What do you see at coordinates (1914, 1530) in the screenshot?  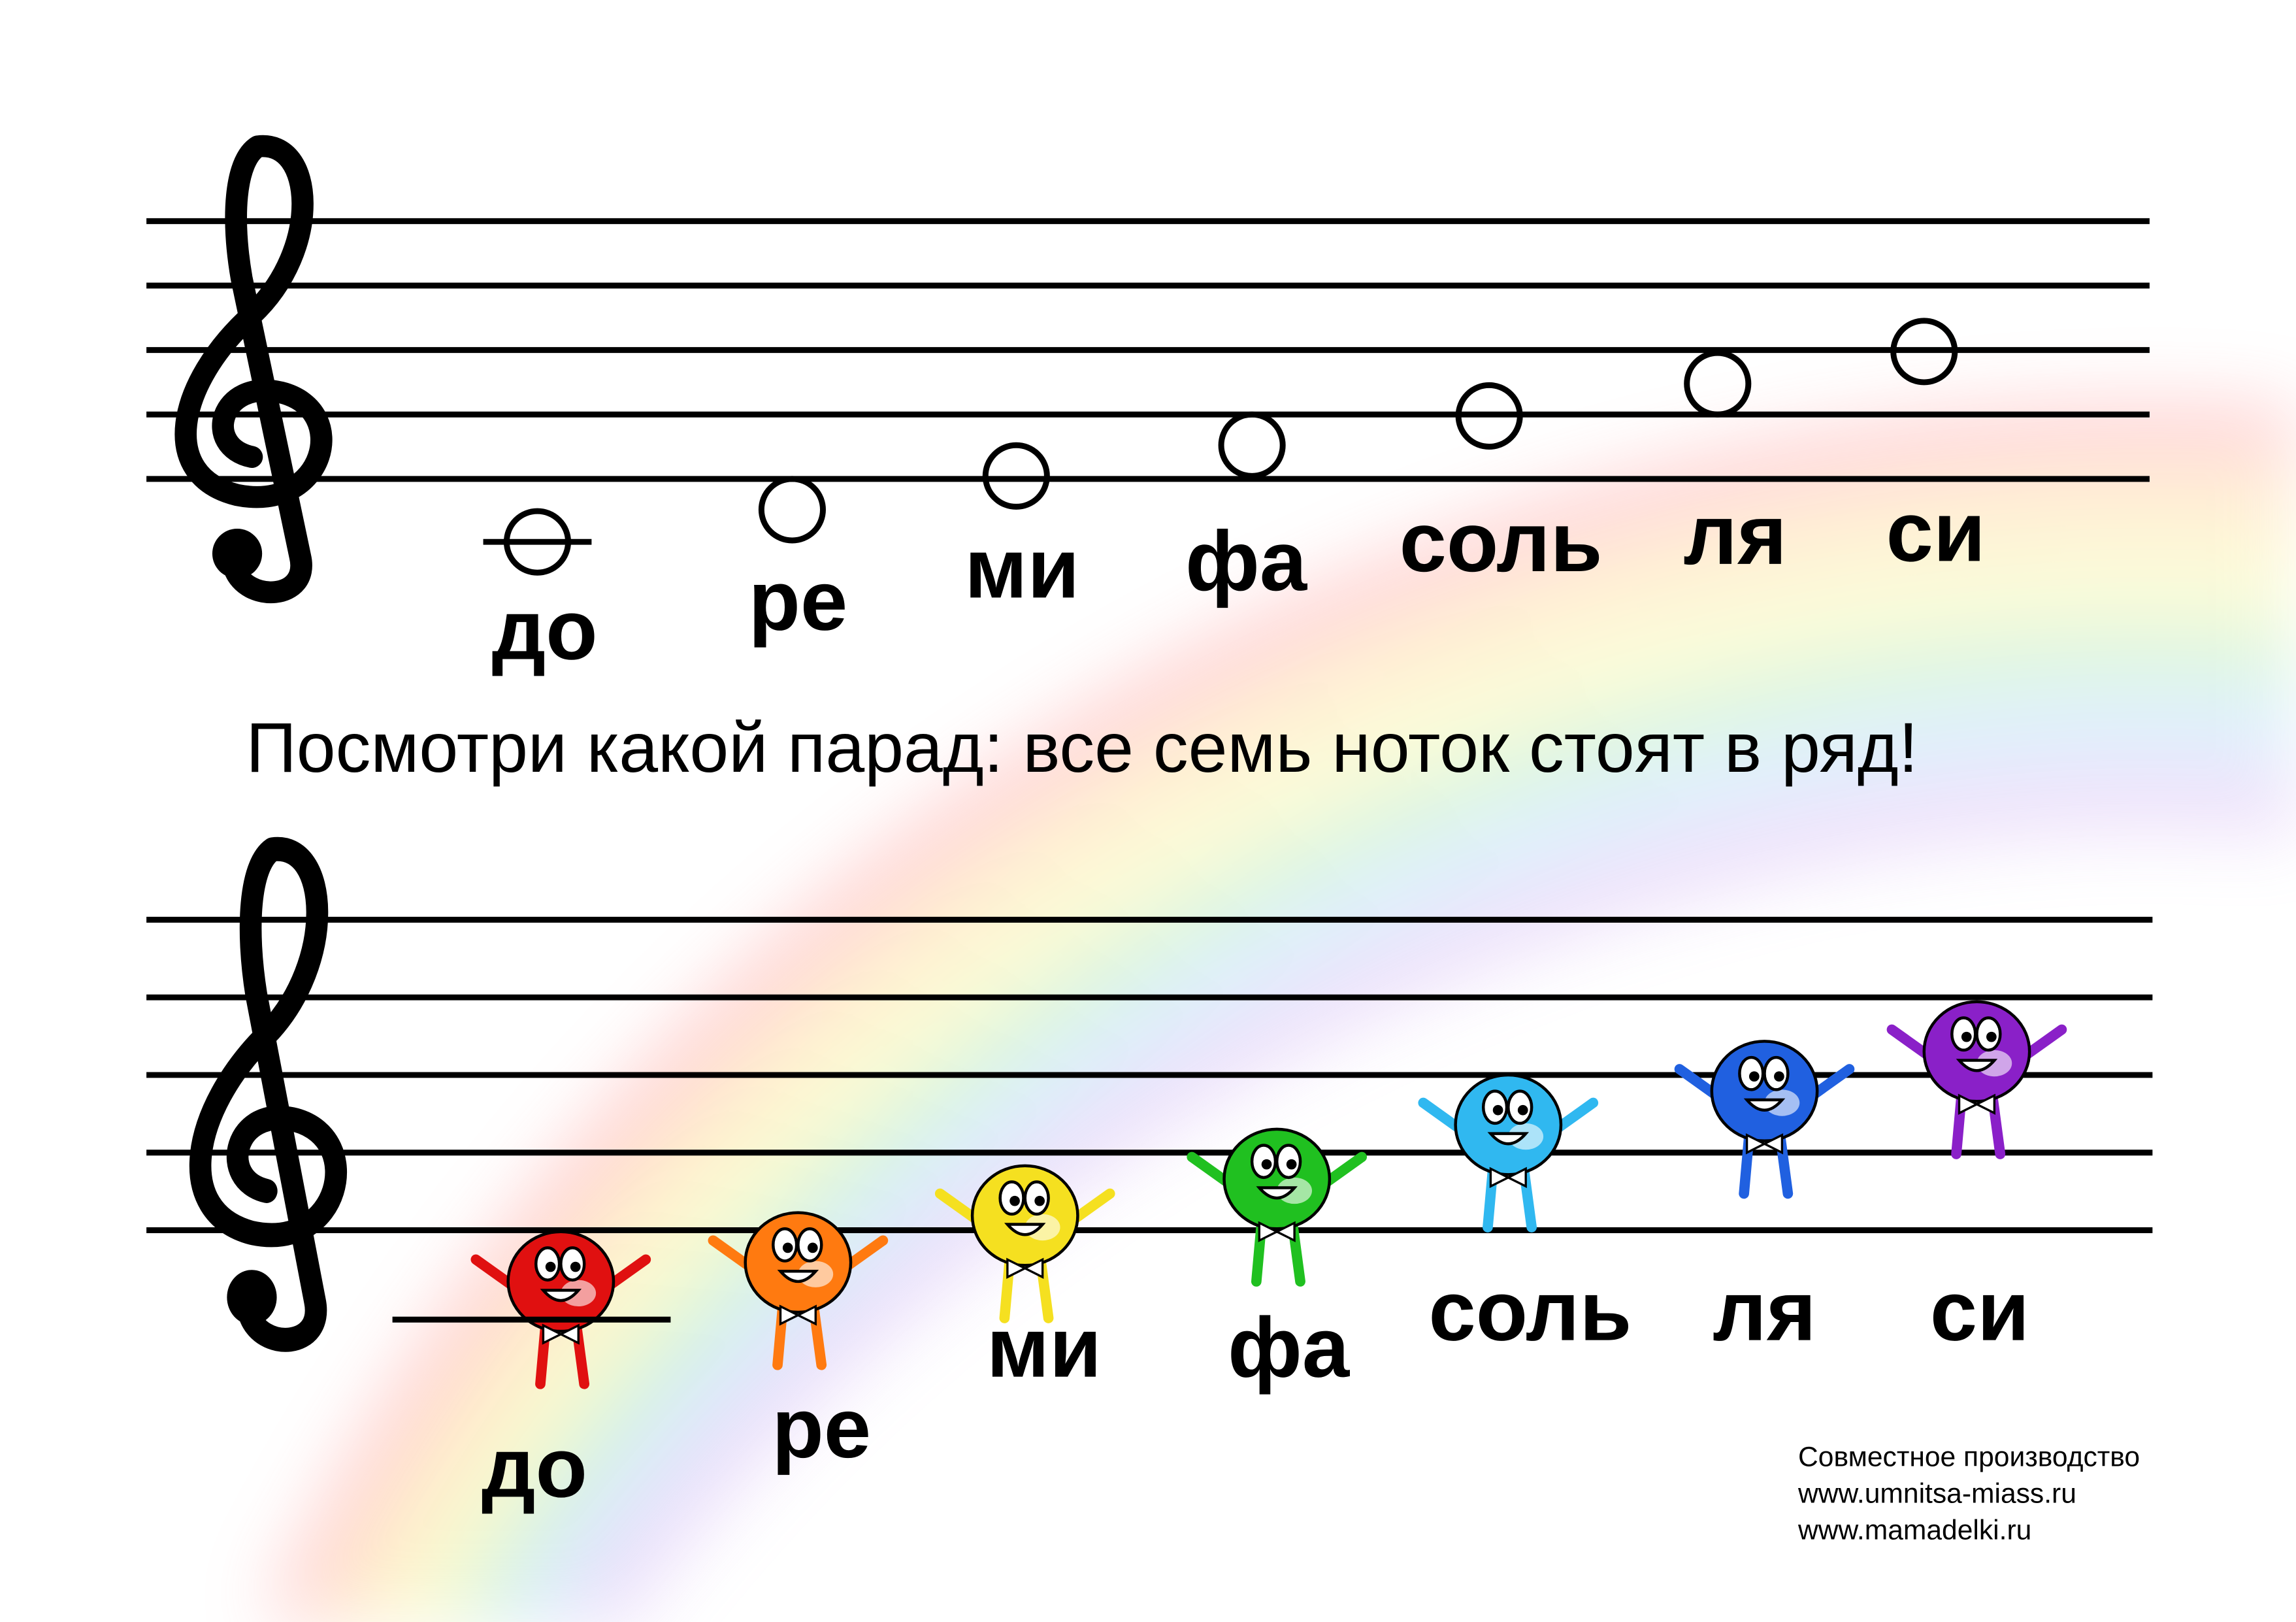 I see `credit-line: www.mamadelki.ru` at bounding box center [1914, 1530].